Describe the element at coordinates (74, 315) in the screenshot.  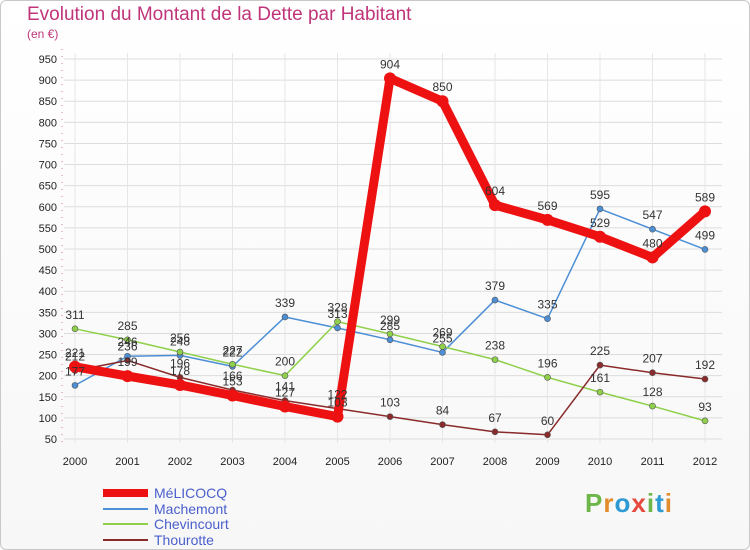
I see `data-label: 311` at that location.